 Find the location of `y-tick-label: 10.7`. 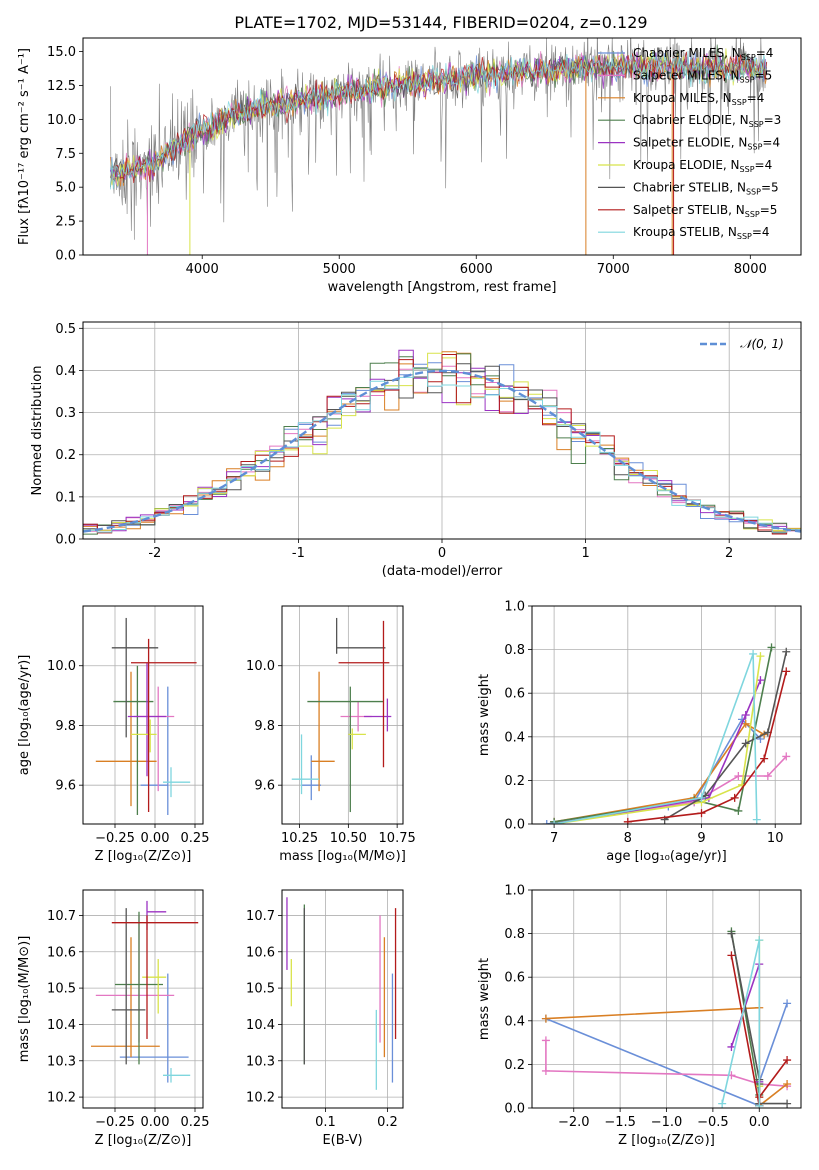

y-tick-label: 10.7 is located at coordinates (61, 916).